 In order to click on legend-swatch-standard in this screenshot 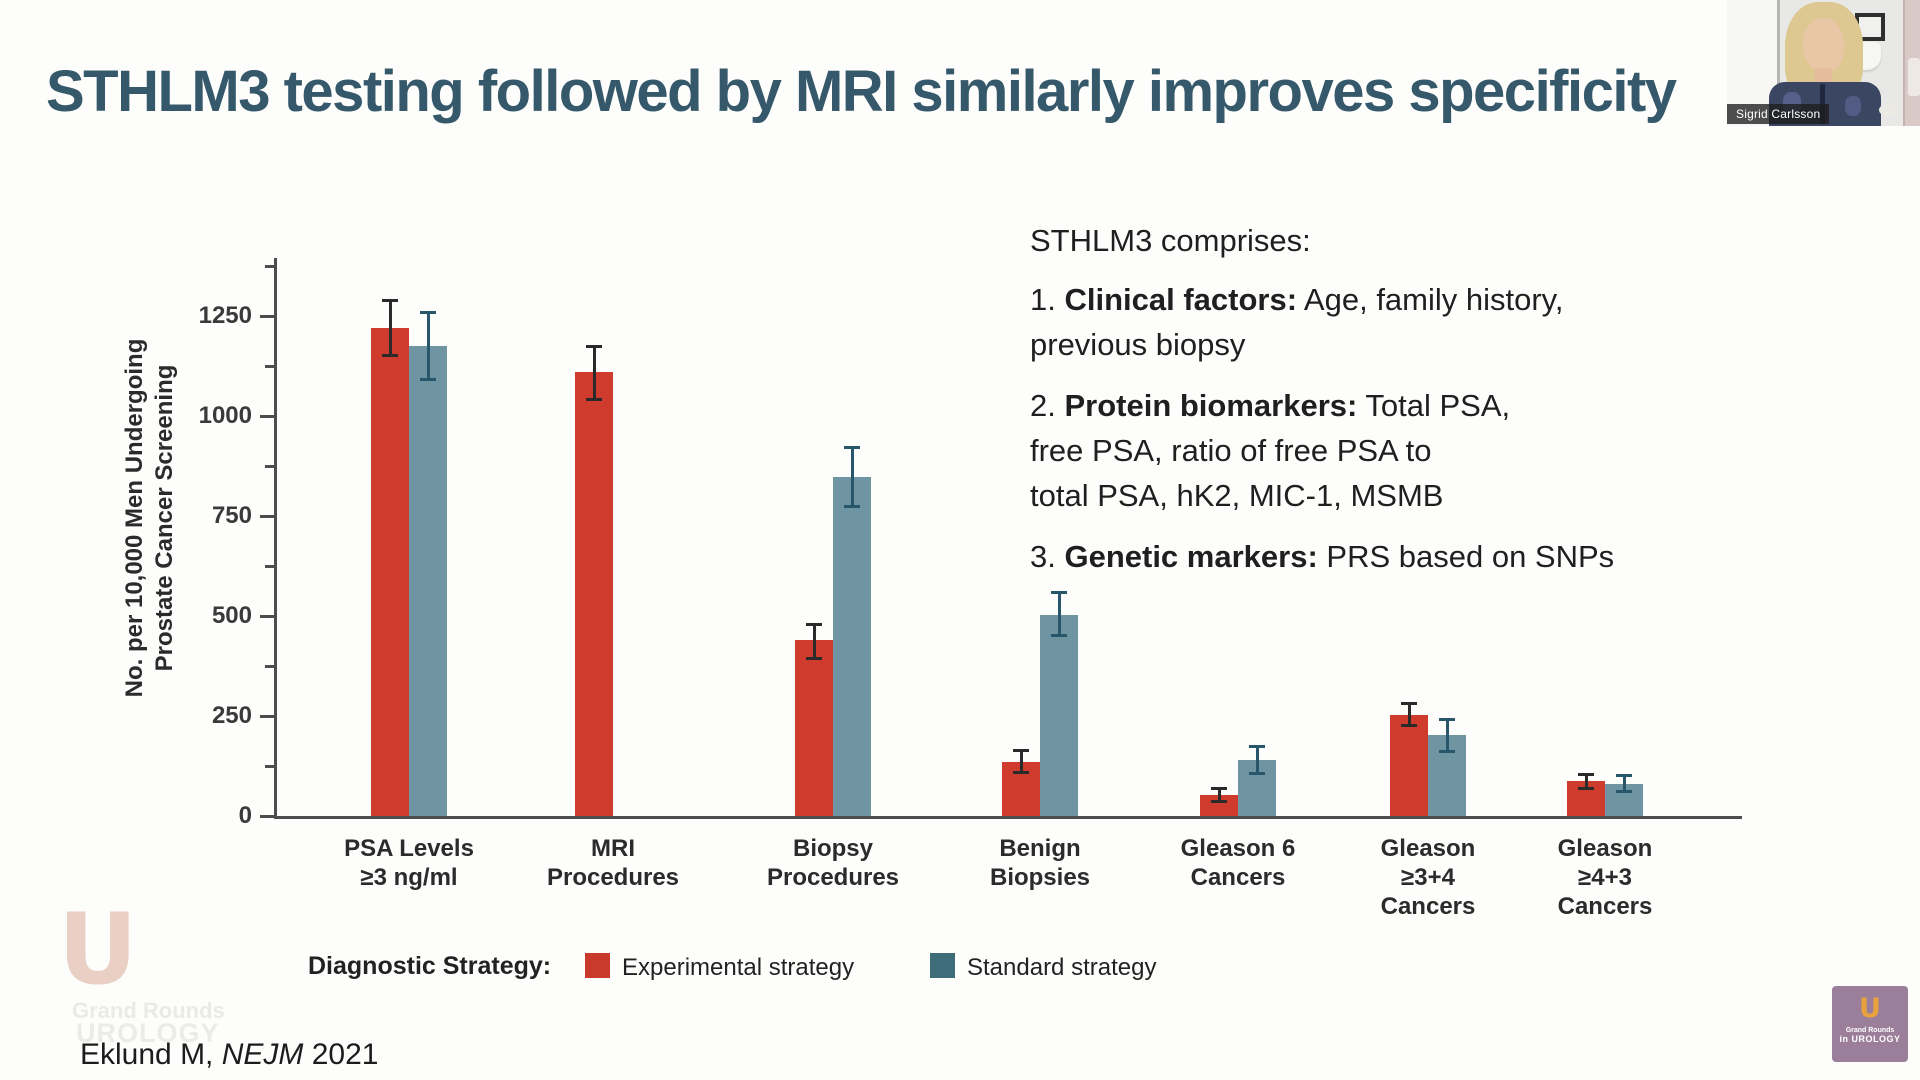, I will do `click(942, 965)`.